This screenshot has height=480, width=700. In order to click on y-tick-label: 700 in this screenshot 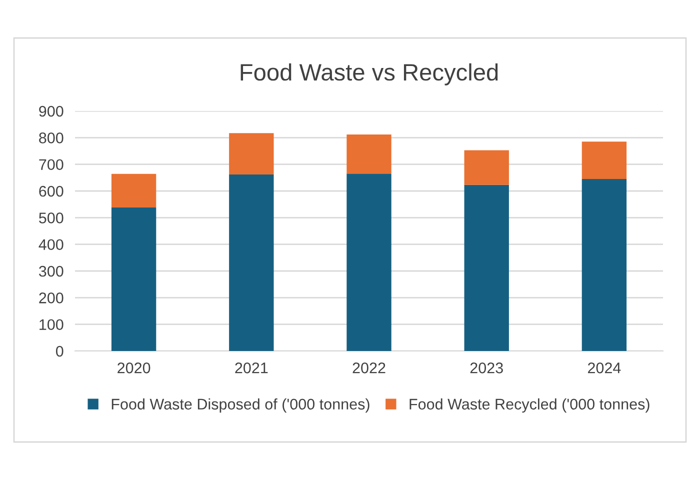, I will do `click(51, 164)`.